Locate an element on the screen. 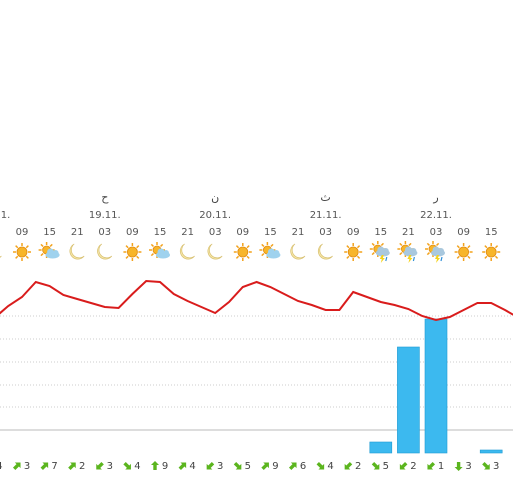 This screenshot has width=513, height=480. date: 22.11. is located at coordinates (436, 215).